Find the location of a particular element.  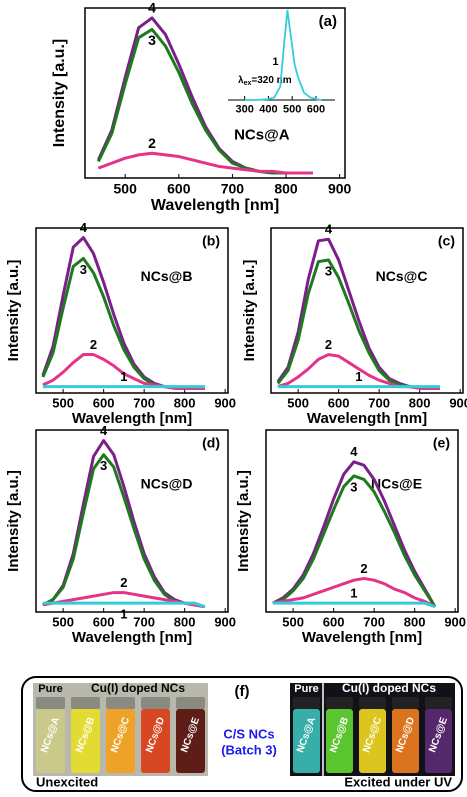

sample-label: NCs@A is located at coordinates (262, 134).